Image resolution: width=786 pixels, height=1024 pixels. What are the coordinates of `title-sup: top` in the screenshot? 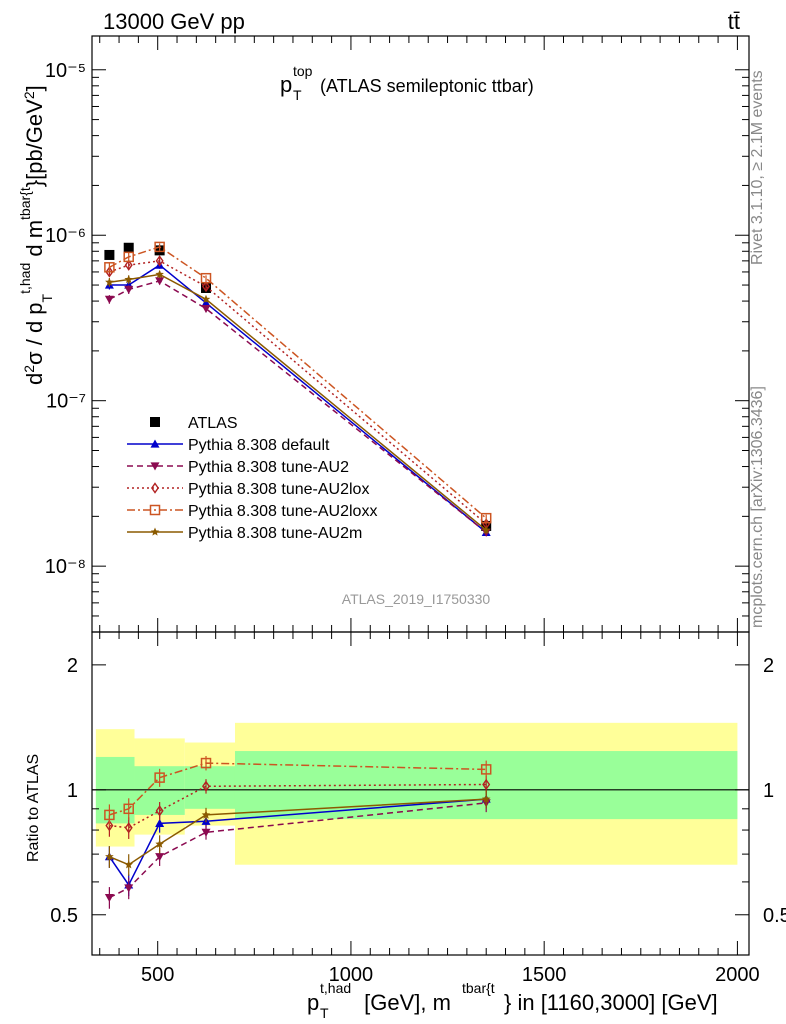 It's located at (303, 71).